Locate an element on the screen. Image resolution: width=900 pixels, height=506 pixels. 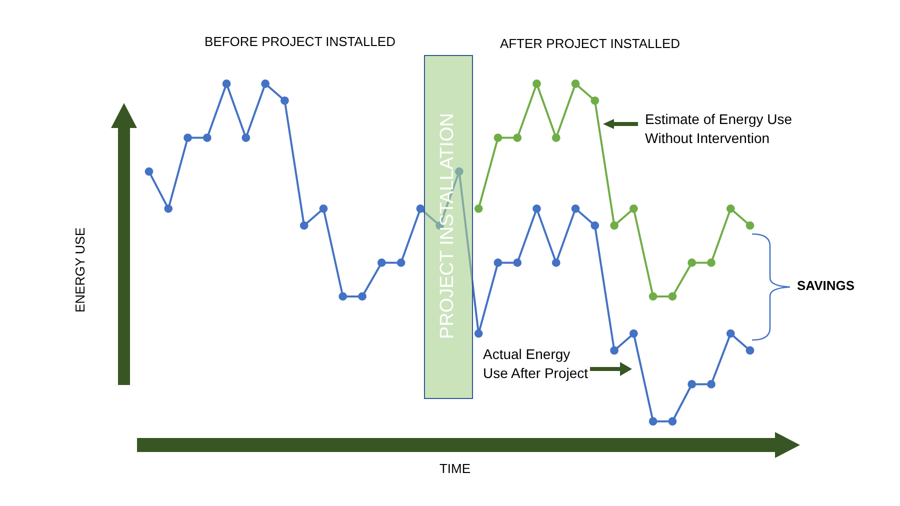
x-axis-title: TIME is located at coordinates (455, 468).